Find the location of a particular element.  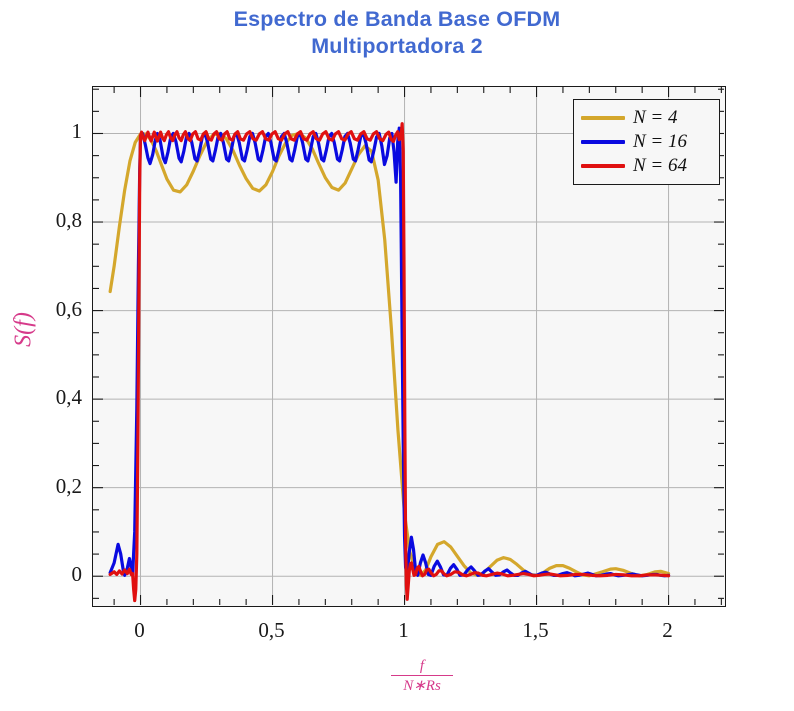

legend: N = 4 N = 16 N = 64 is located at coordinates (646, 142).